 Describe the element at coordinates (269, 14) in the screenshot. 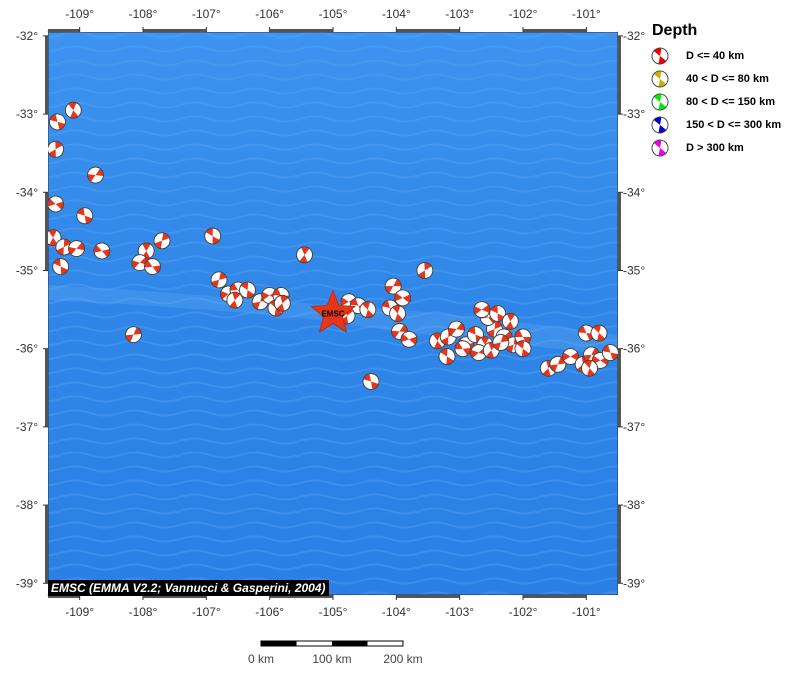

I see `lon-label-top: -106°` at that location.